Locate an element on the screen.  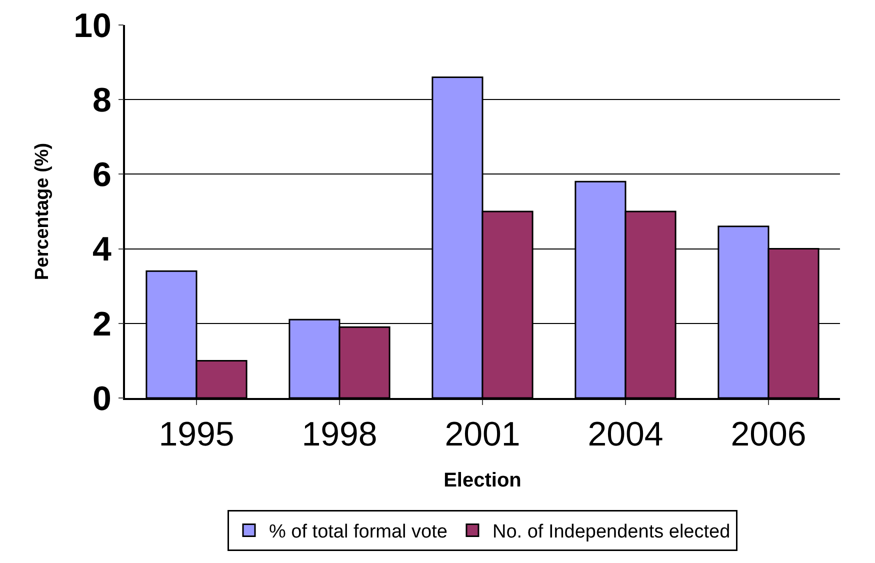
x-tick-label: 2006 is located at coordinates (768, 435).